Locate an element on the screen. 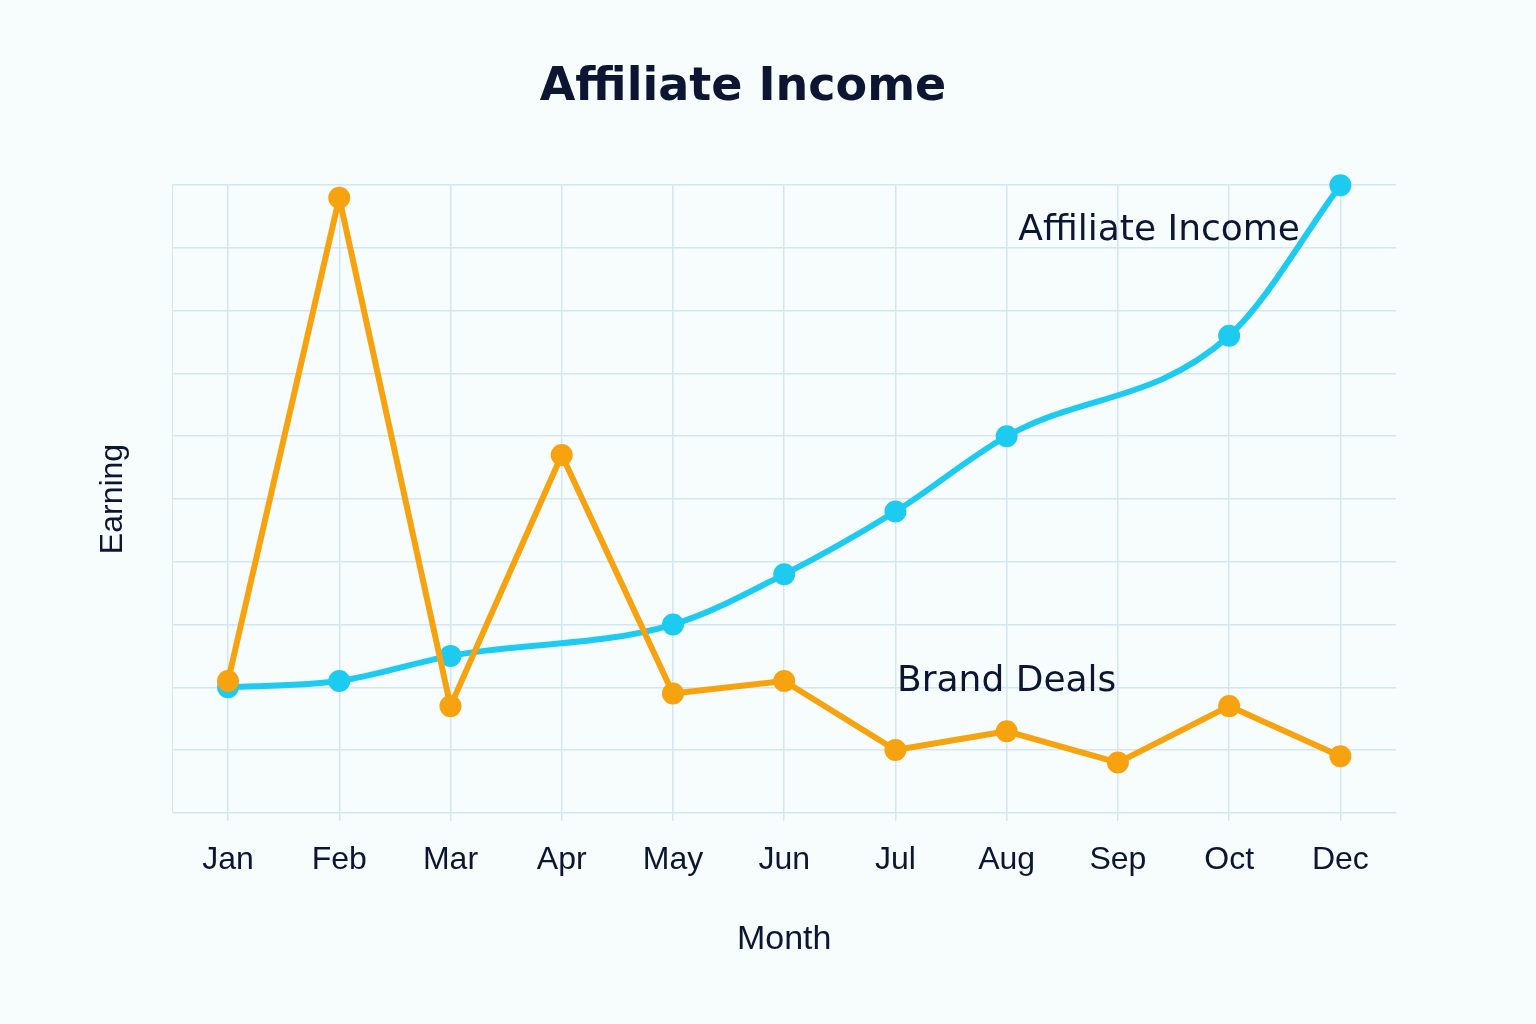 This screenshot has height=1024, width=1536. series-label: Affiliate Income is located at coordinates (1159, 228).